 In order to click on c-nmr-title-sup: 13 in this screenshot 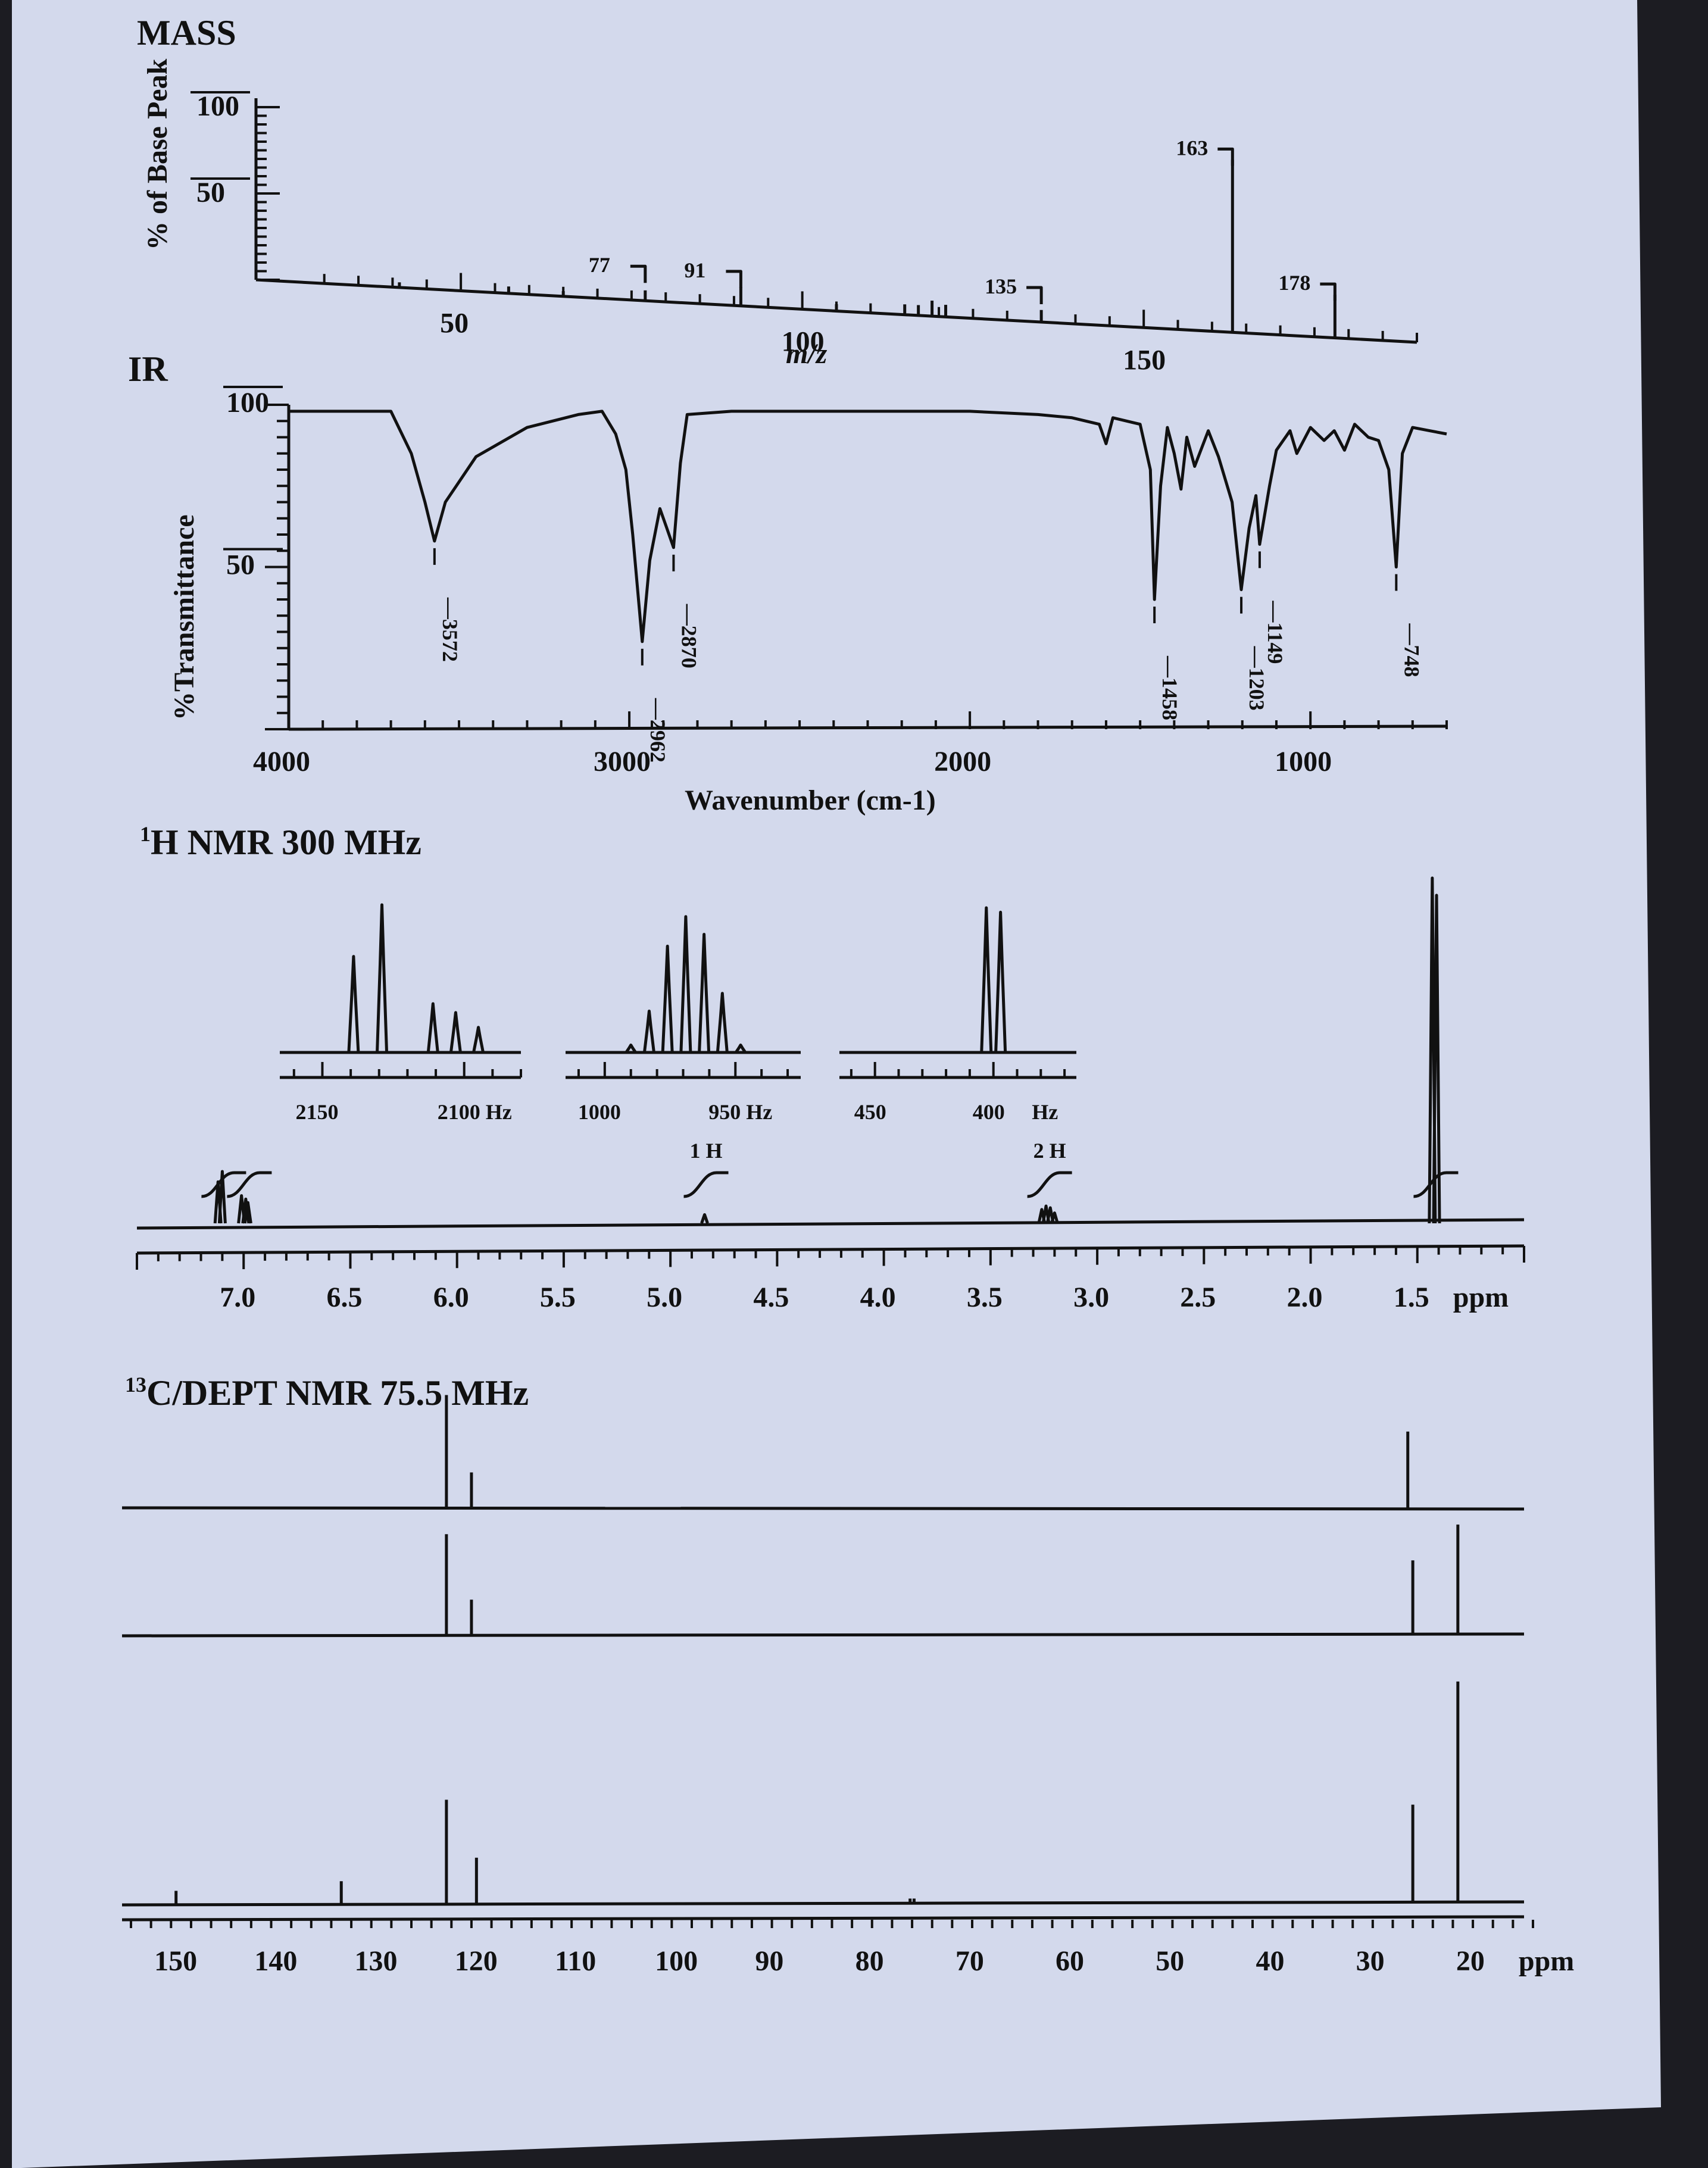, I will do `click(135, 1385)`.